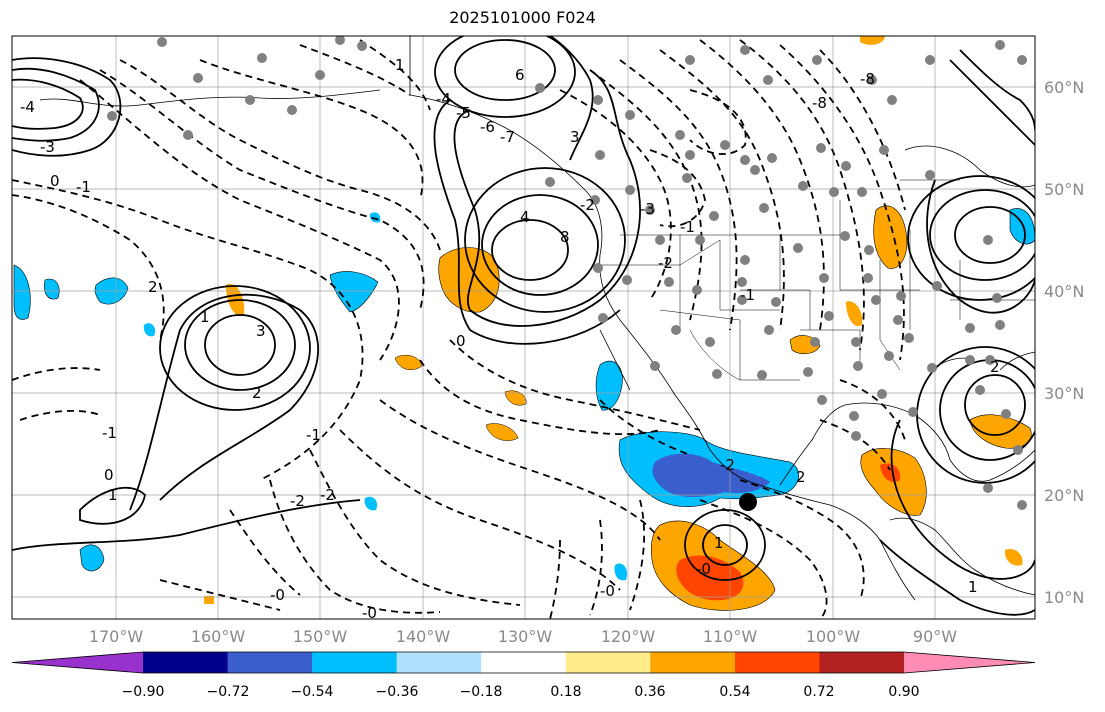 This screenshot has width=1105, height=712. Describe the element at coordinates (502, 432) in the screenshot. I see `orange-field-small4` at that location.